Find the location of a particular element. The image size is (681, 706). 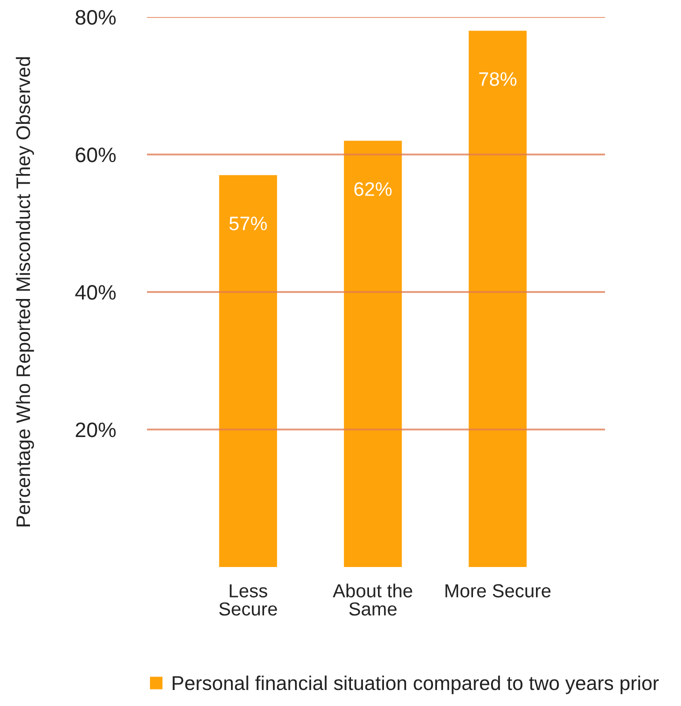

x-tick-label: Less Secure is located at coordinates (248, 600).